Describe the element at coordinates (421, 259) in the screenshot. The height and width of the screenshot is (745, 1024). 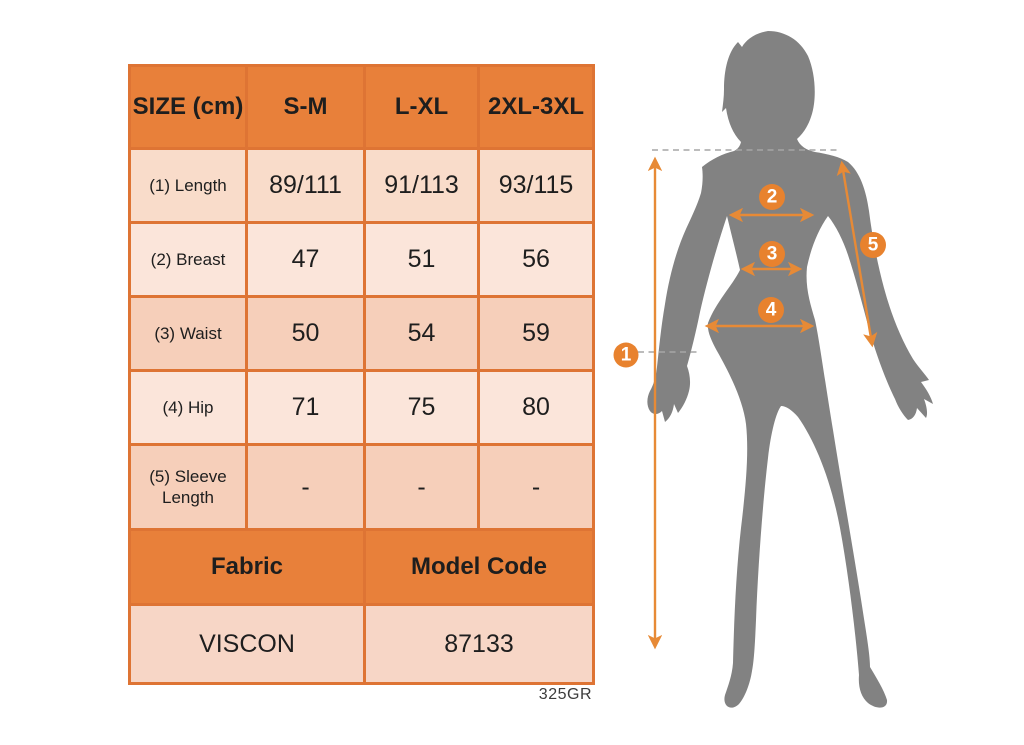
I see `size-value: 51` at that location.